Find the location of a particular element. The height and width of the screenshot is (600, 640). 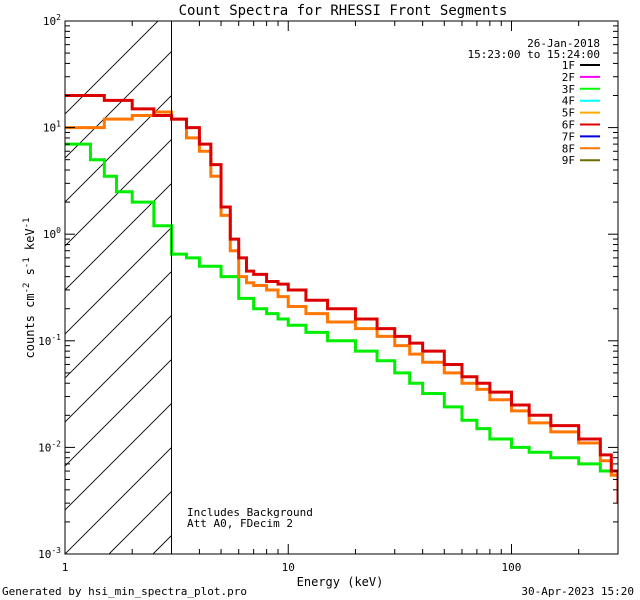

y-tick-label: 10⁻² is located at coordinates (49, 446).